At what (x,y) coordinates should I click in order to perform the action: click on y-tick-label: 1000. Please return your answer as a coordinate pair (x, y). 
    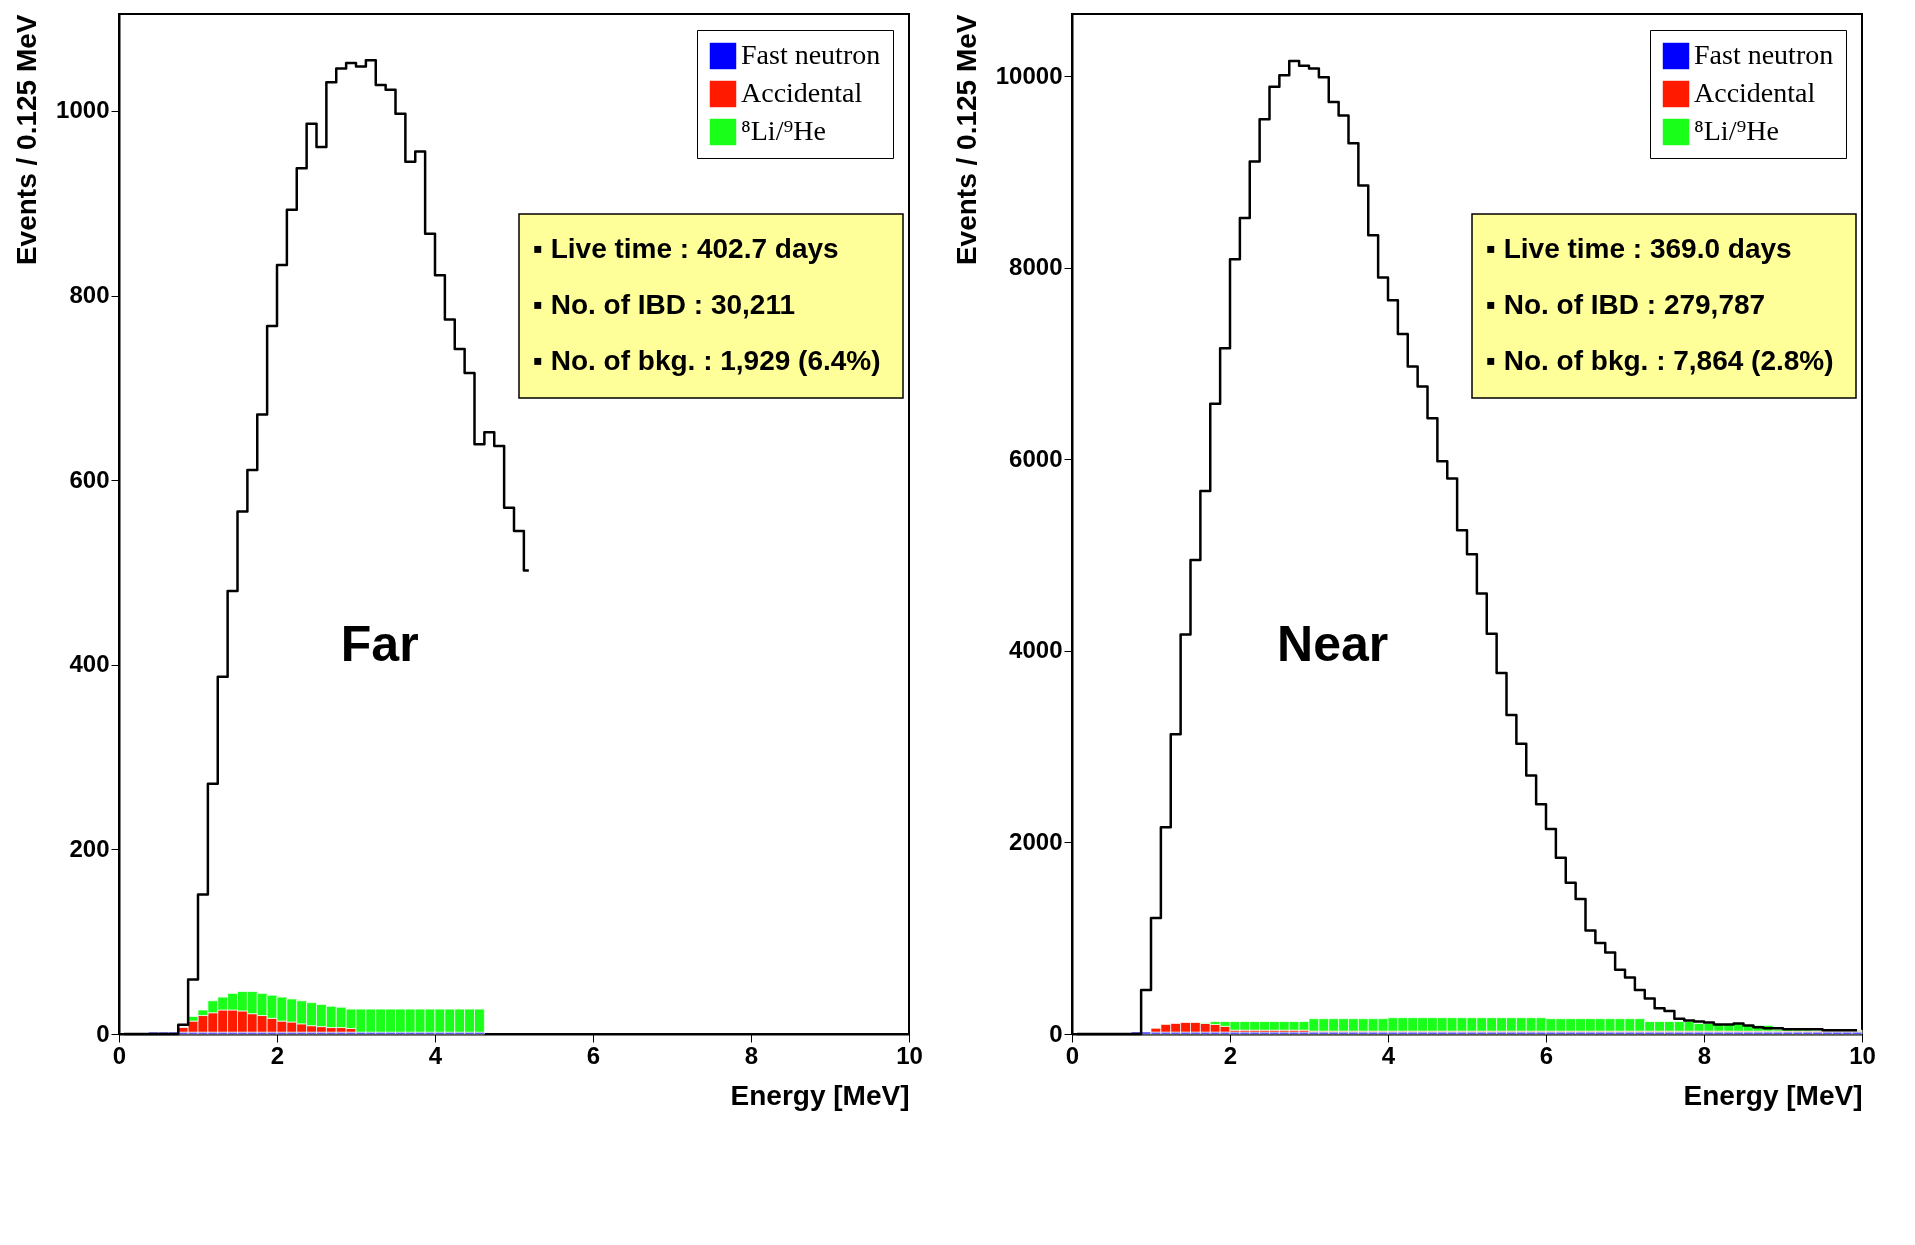
    Looking at the image, I should click on (83, 110).